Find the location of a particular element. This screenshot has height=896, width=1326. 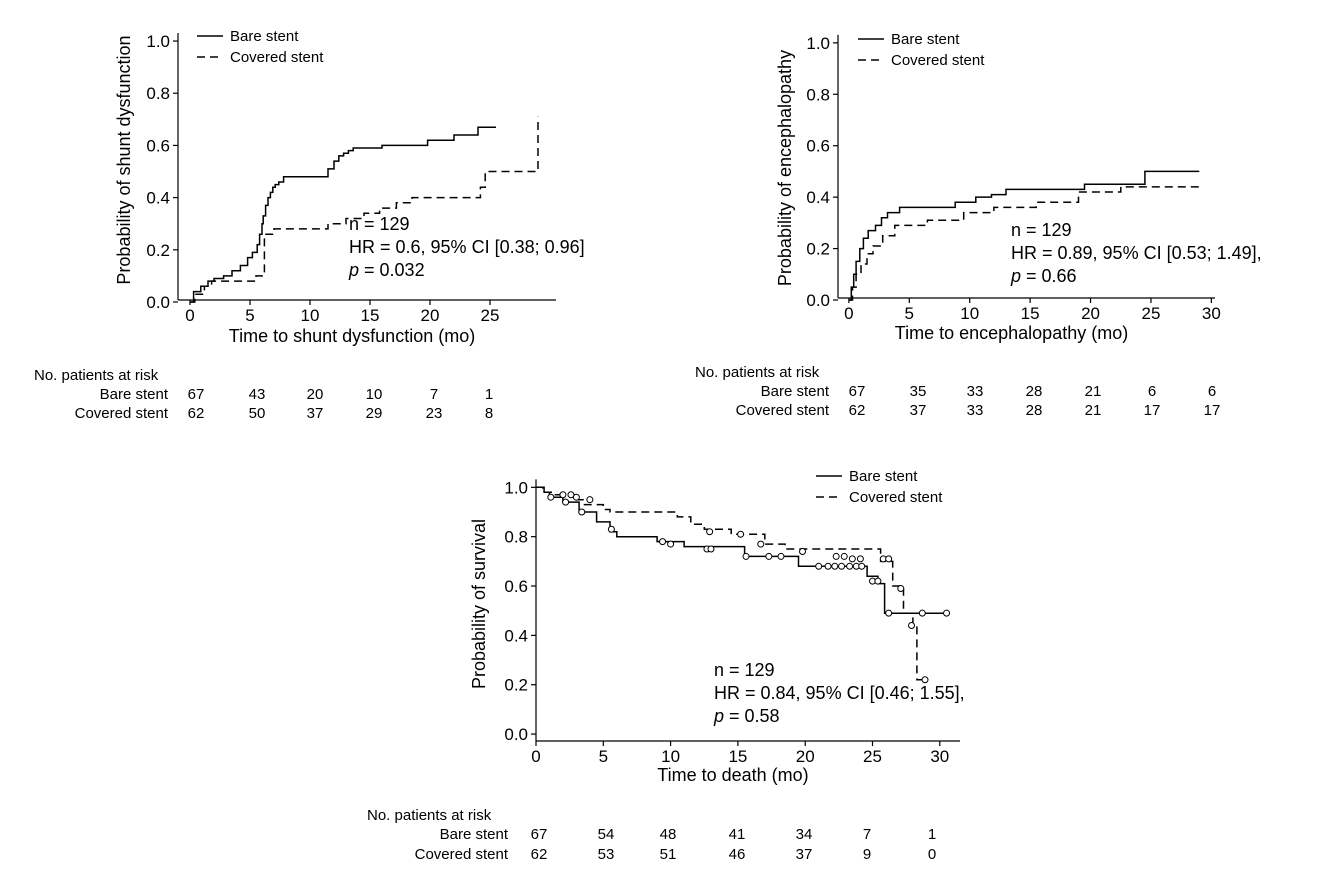

risk-cell: 41 is located at coordinates (737, 834).